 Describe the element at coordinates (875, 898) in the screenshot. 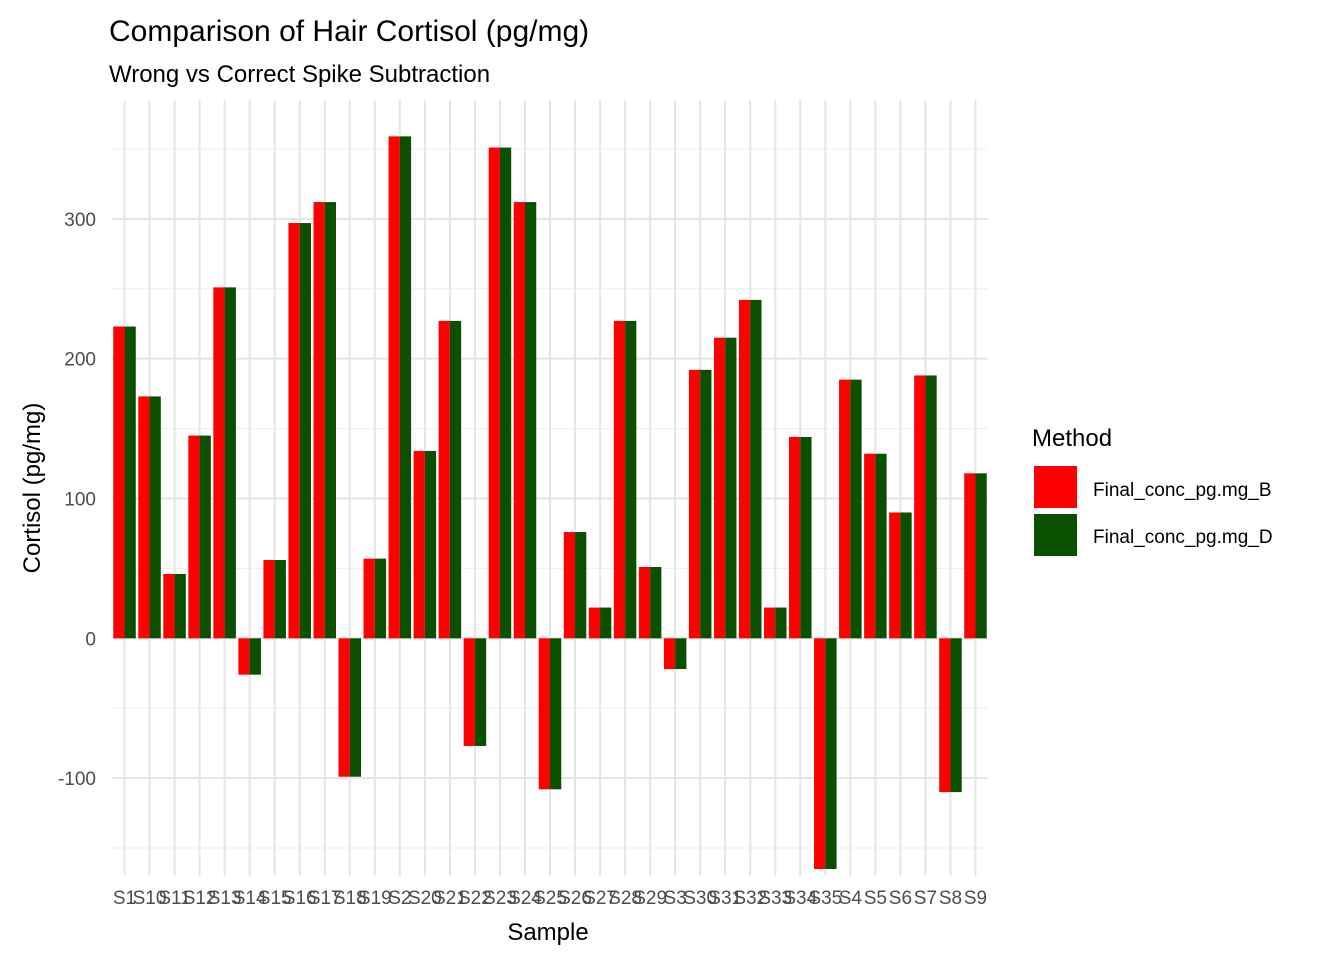

I see `x-tick-label: S5` at that location.